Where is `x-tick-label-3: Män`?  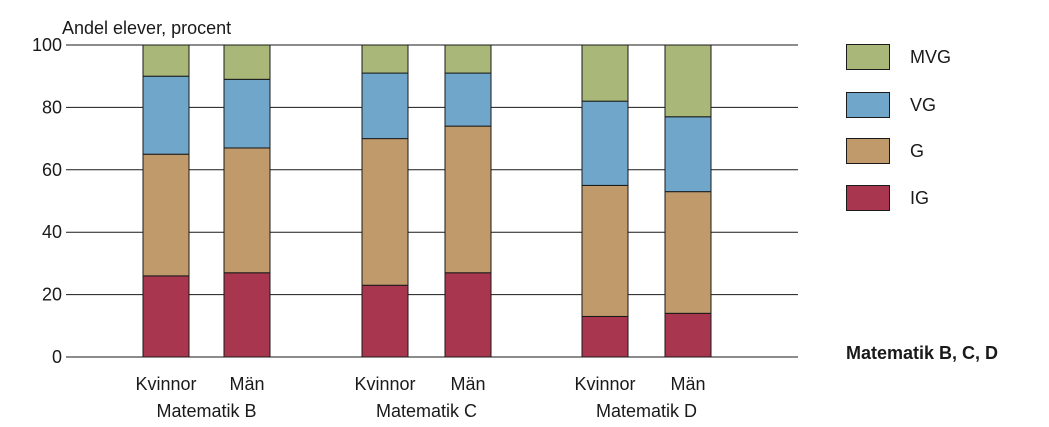 x-tick-label-3: Män is located at coordinates (467, 384).